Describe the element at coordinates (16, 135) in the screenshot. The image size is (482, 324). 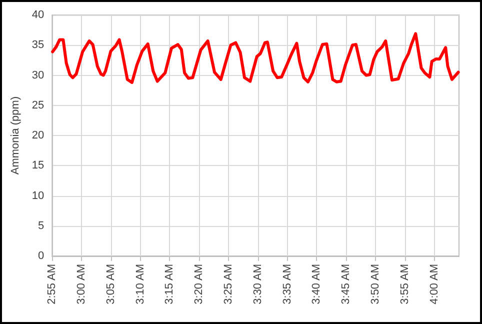
I see `y-axis-title: Ammonia (ppm)` at that location.